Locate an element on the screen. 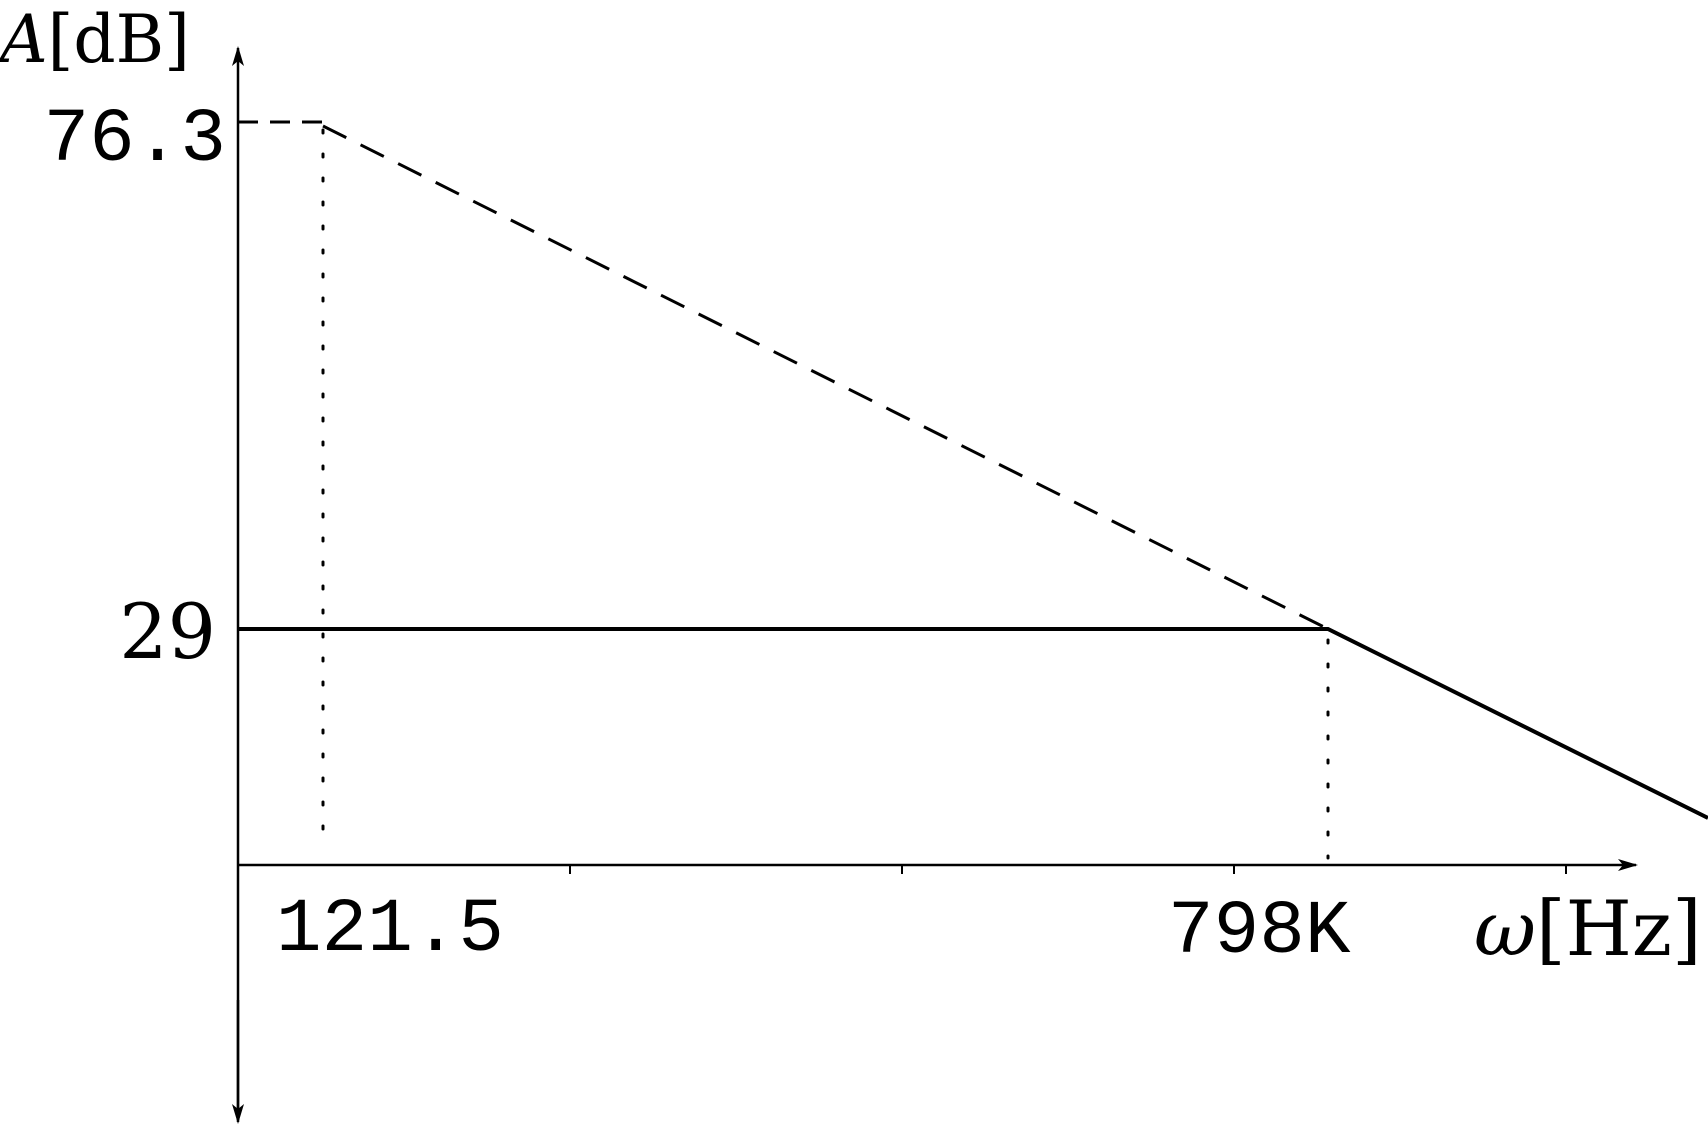  x-tick-label-798K: 798K is located at coordinates (1259, 932).